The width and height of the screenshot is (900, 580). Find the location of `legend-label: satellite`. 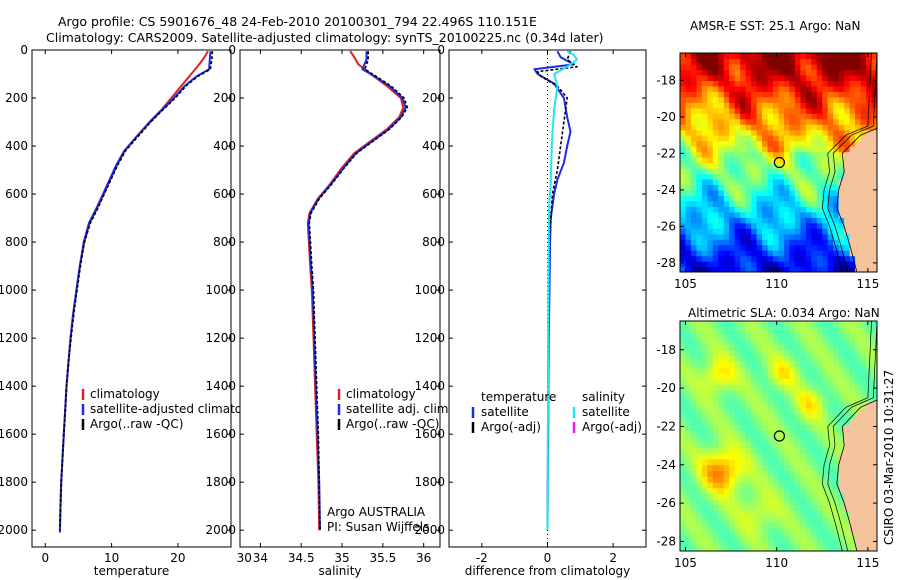

legend-label: satellite is located at coordinates (606, 412).